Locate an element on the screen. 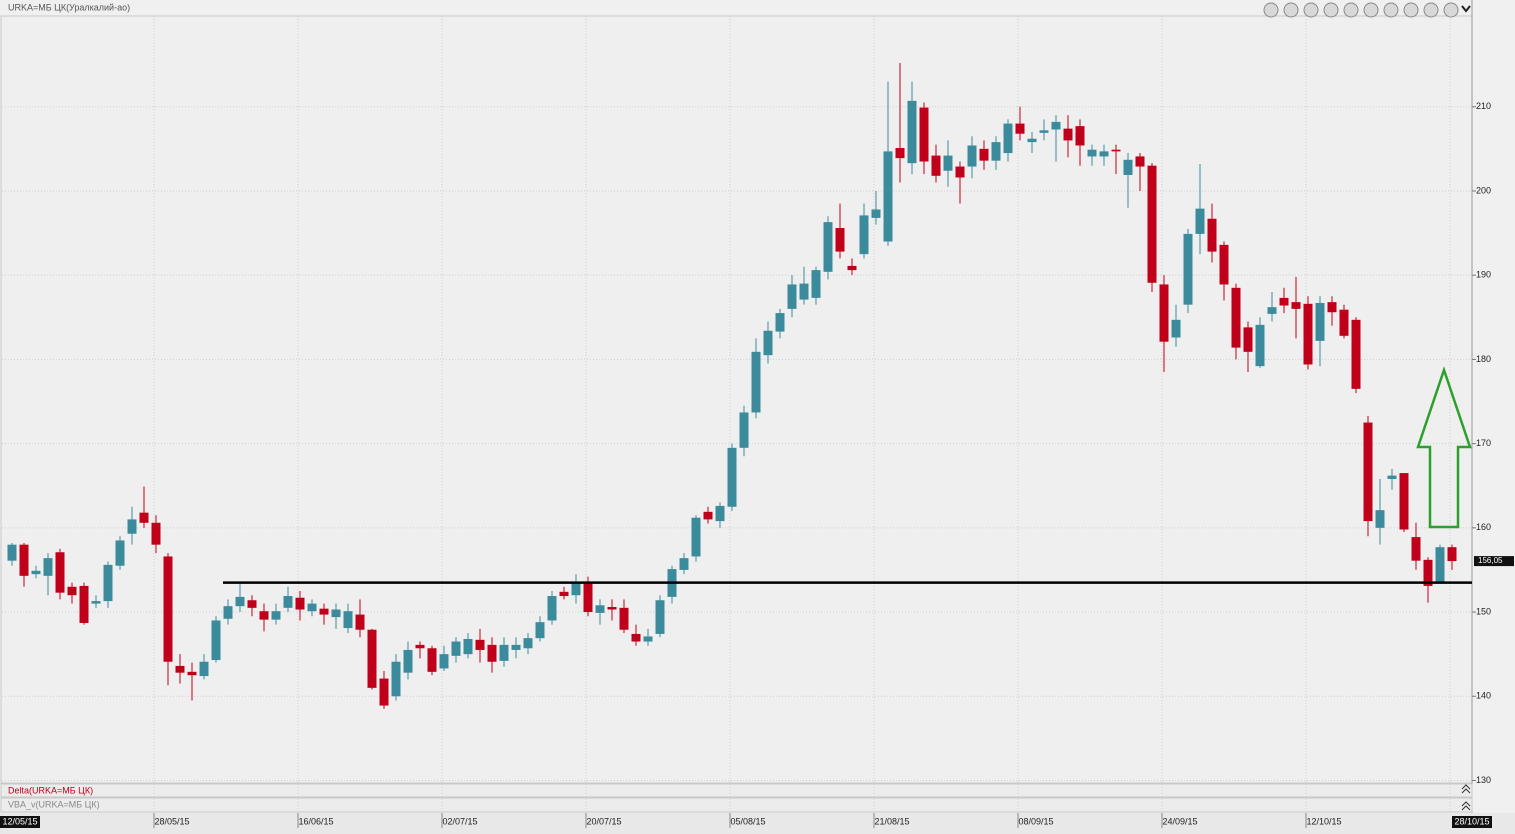 Image resolution: width=1515 pixels, height=834 pixels. x-tick-label: 08/09/15 is located at coordinates (1035, 821).